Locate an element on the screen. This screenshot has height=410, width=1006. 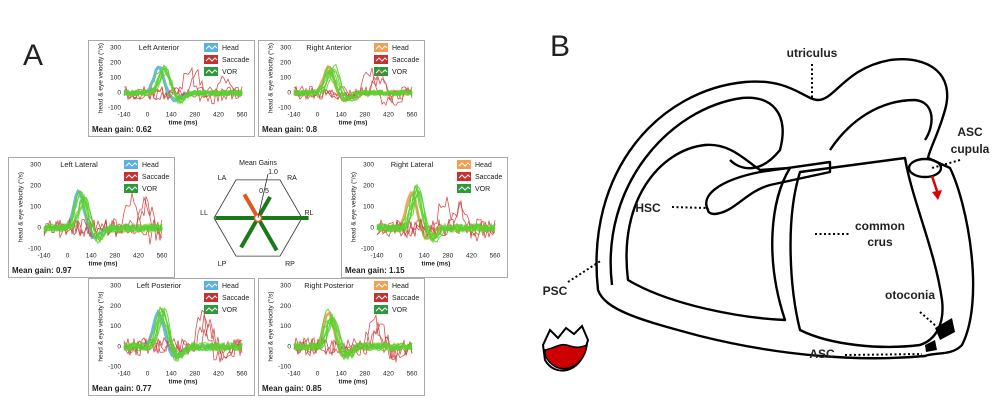
plot-title: Right Anterior is located at coordinates (329, 47).